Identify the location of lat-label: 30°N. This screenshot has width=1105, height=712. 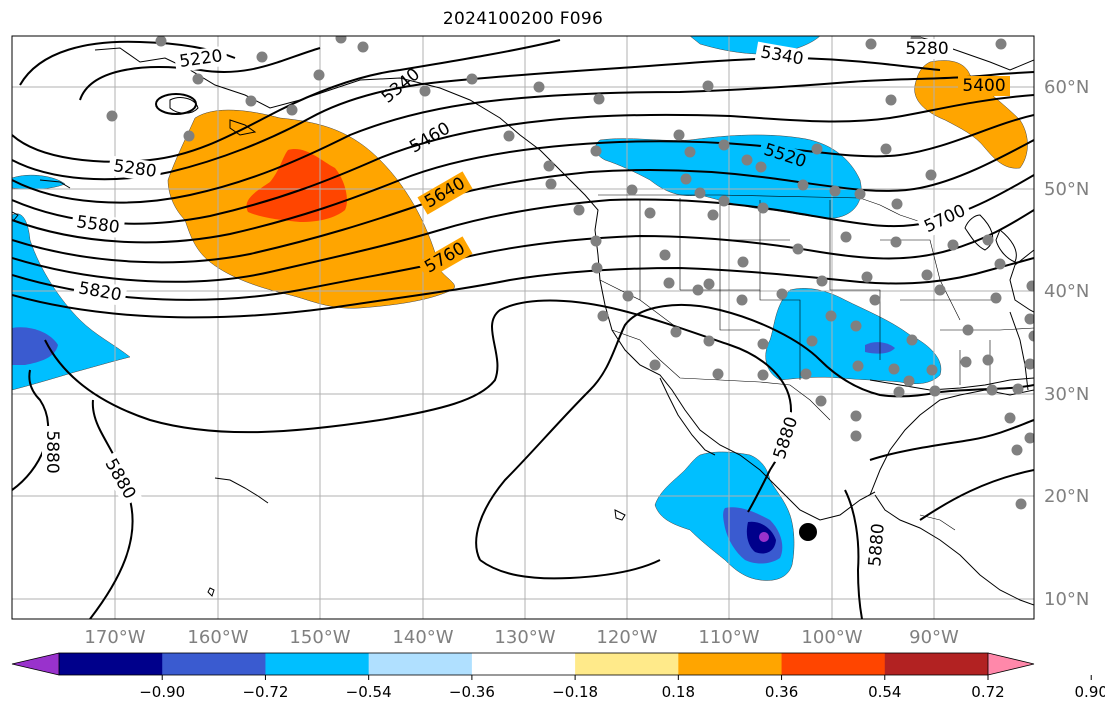
(1066, 394).